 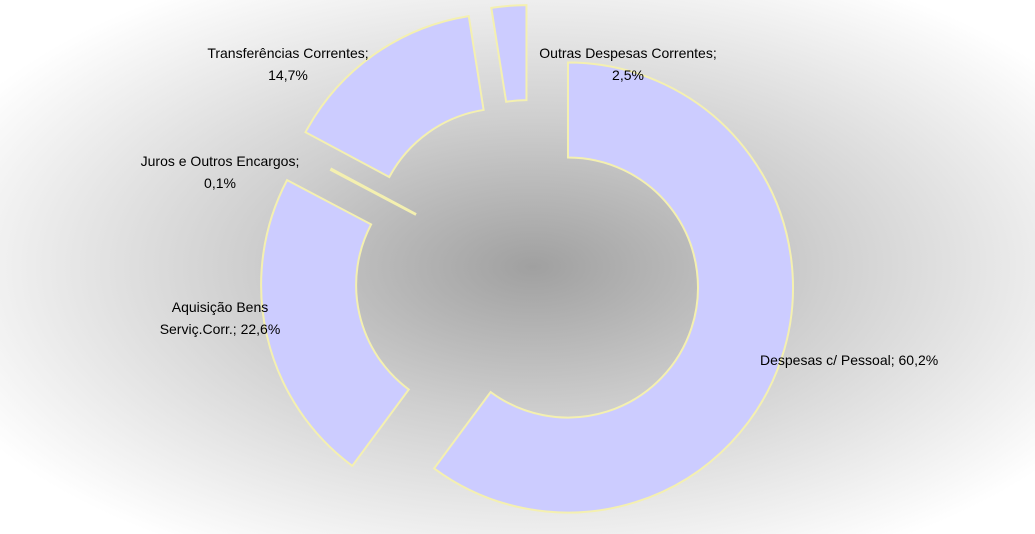 I want to click on slice-label: Aquisição Bens Serviç.Corr.; 22,6%, so click(x=220, y=318).